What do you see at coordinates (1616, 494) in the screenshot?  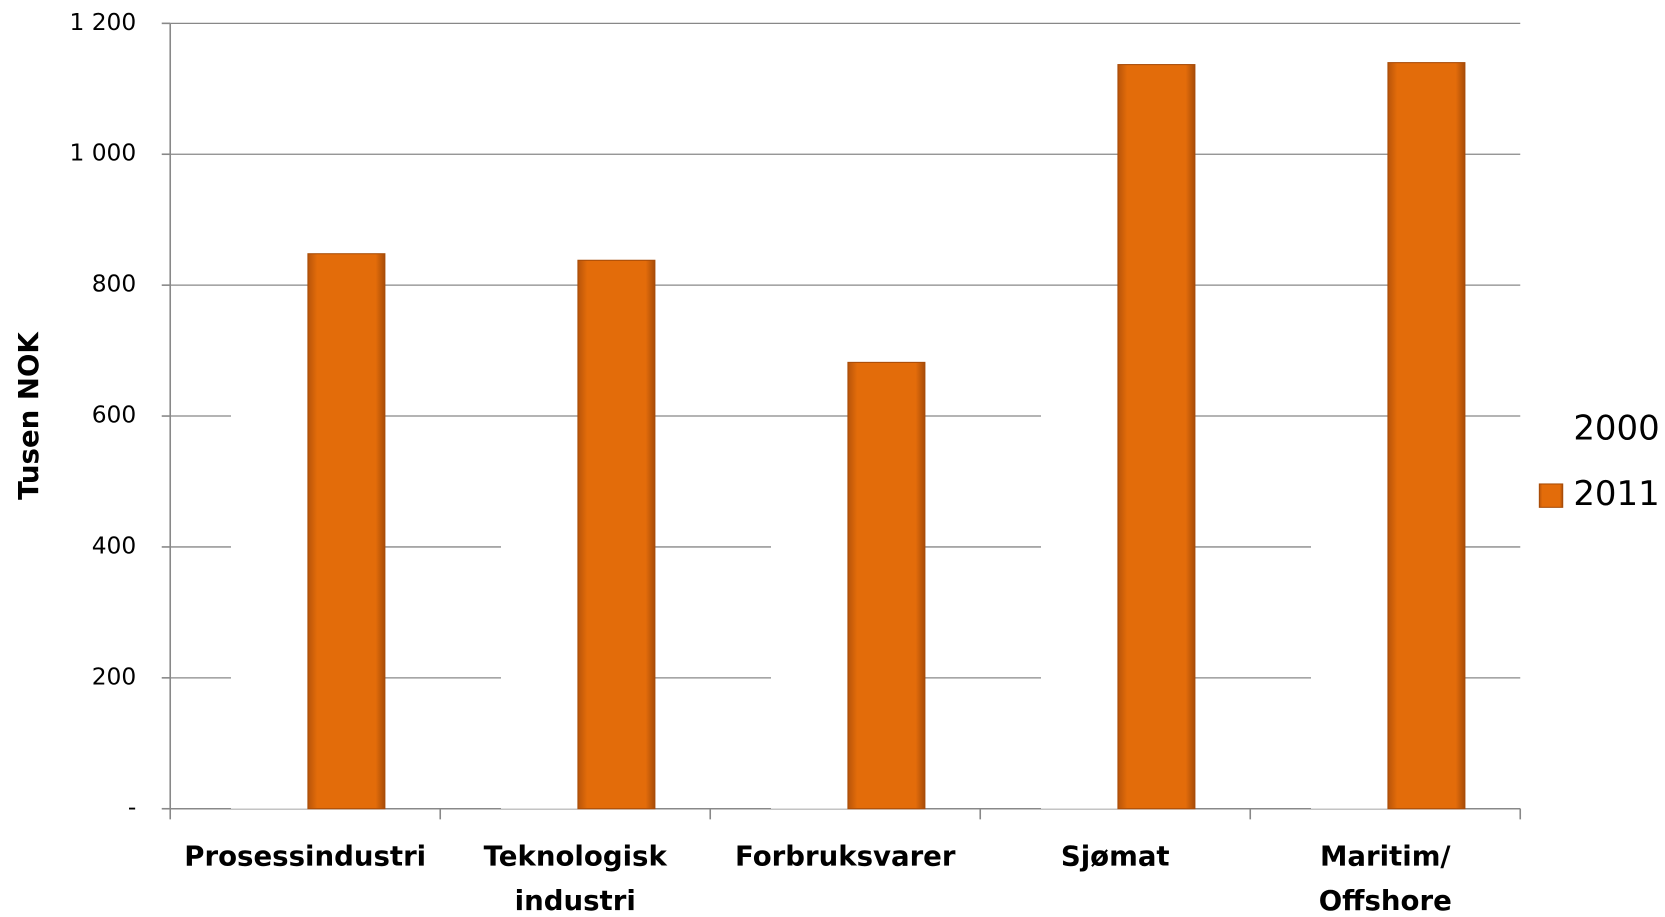 I see `legend-label: 2011` at bounding box center [1616, 494].